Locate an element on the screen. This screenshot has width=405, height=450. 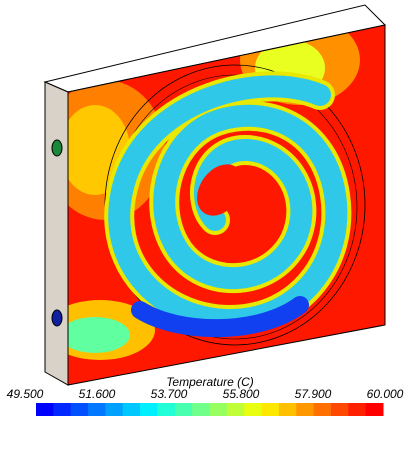
colorbar-tick-label: 53.700 is located at coordinates (169, 394).